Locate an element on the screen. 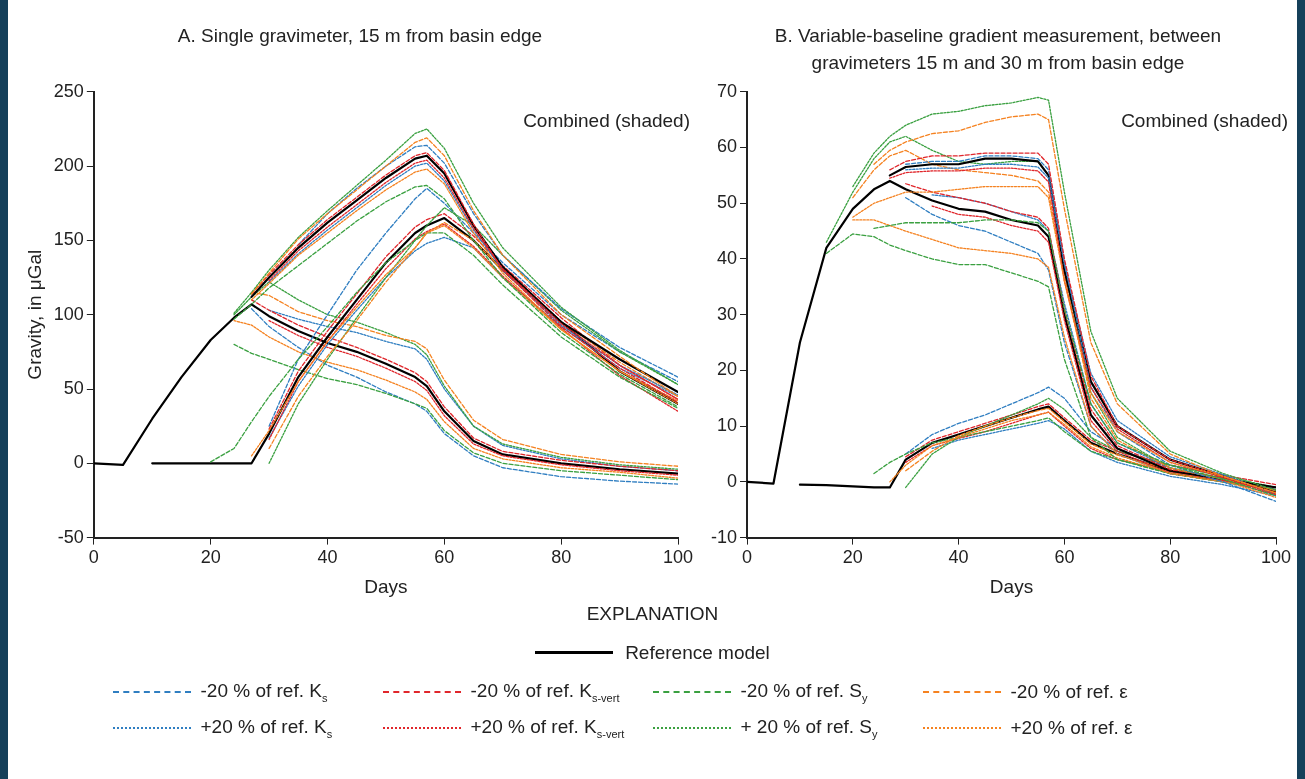  legend-label: -20 % of ref. ε is located at coordinates (1069, 691).